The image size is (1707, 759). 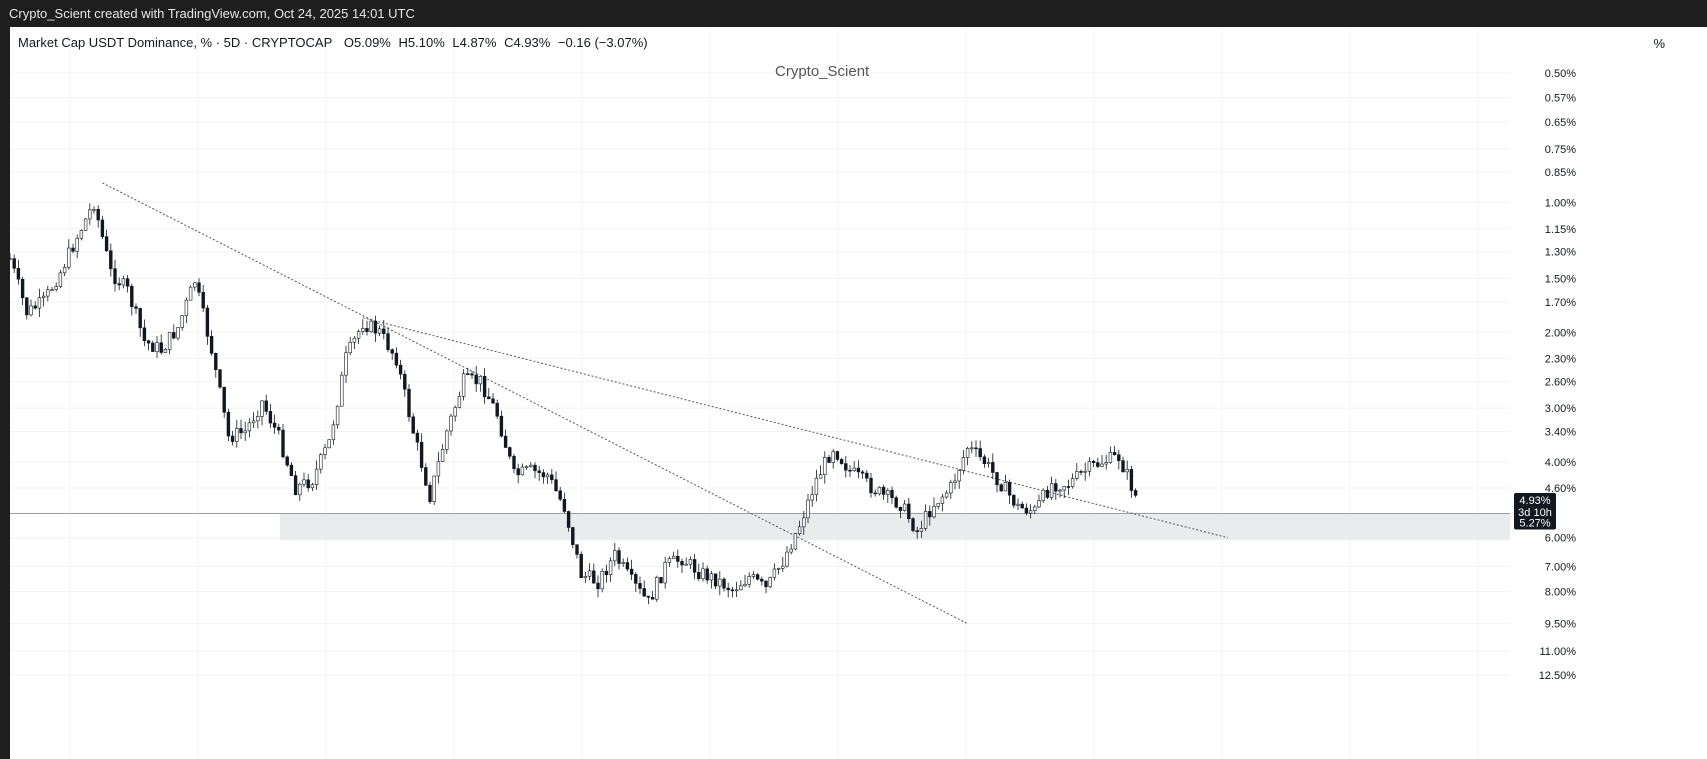 What do you see at coordinates (1560, 173) in the screenshot?
I see `y-tick-label: 0.85%` at bounding box center [1560, 173].